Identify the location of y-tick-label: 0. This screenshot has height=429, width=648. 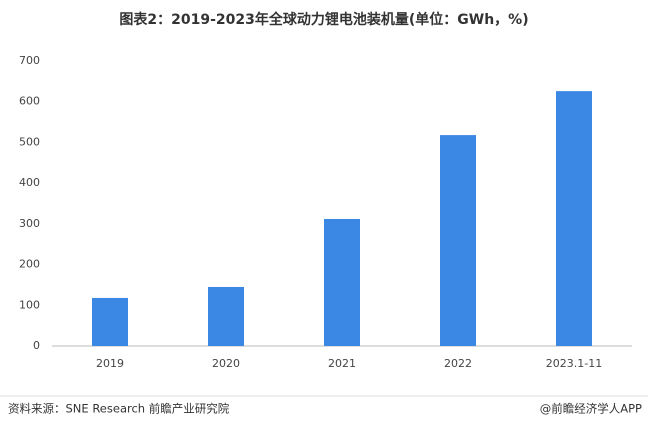
(36, 345).